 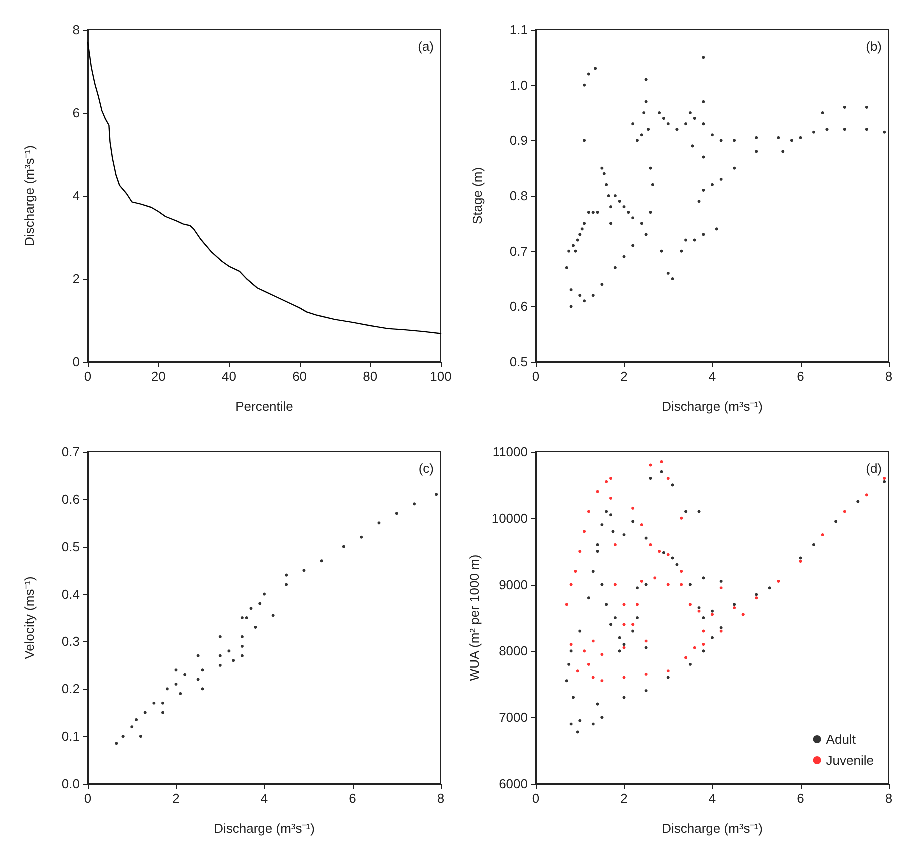 I want to click on x-tick-label: 40, so click(x=229, y=376).